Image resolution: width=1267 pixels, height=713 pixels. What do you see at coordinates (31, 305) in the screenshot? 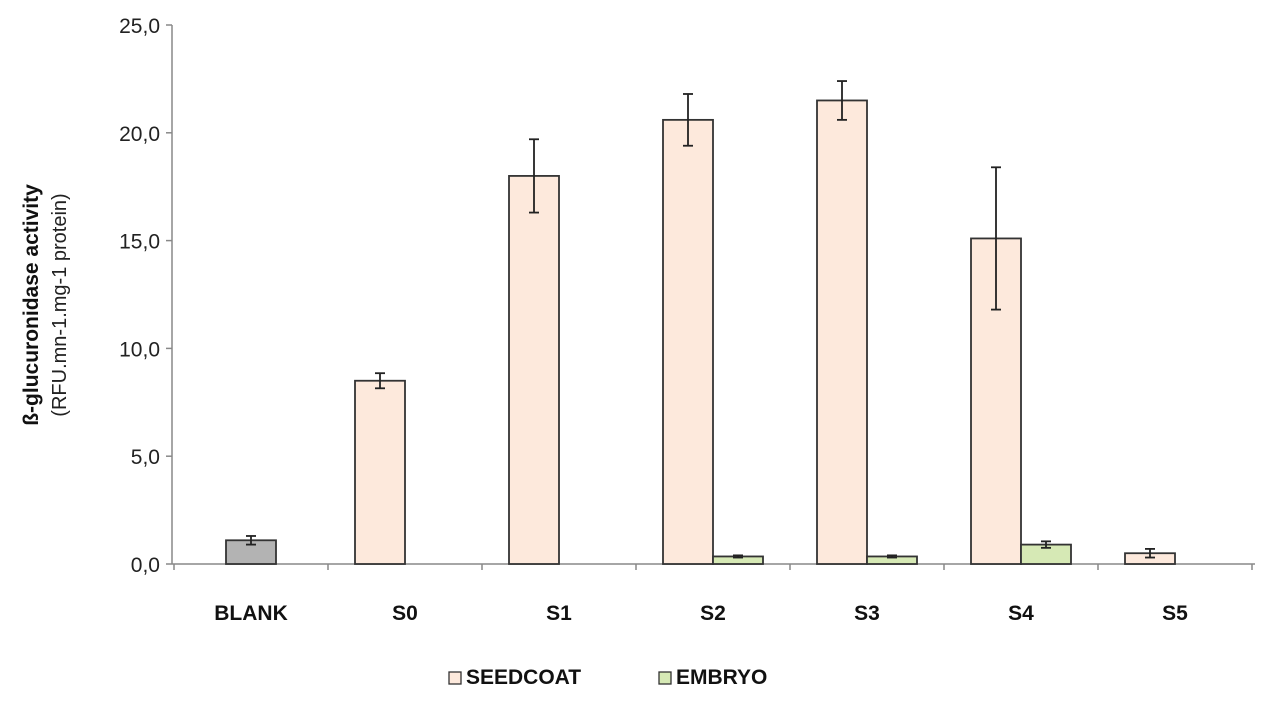
I see `y-axis-title-line1: ß-glucuronidase activity` at bounding box center [31, 305].